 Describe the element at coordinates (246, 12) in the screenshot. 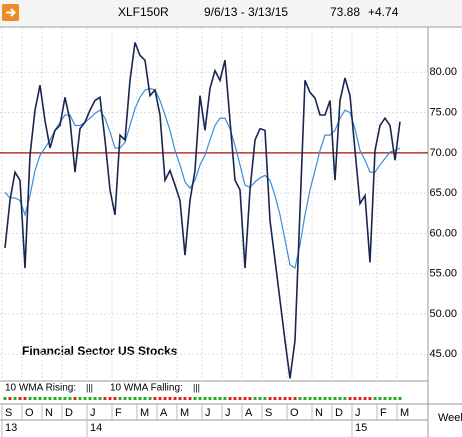

I see `date-range: 9/6/13 - 3/13/15` at that location.